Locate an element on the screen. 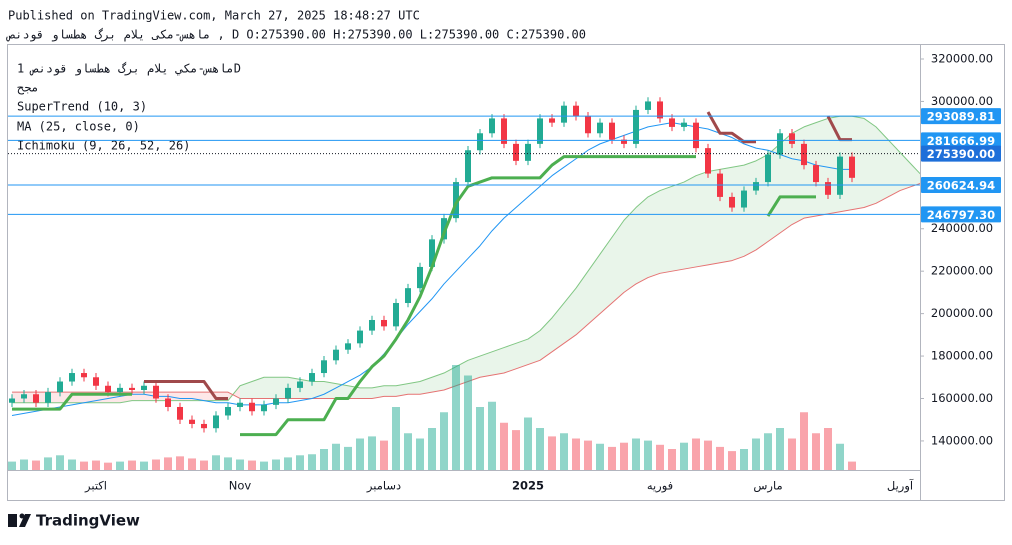  x-tick-label: Nov is located at coordinates (240, 486).